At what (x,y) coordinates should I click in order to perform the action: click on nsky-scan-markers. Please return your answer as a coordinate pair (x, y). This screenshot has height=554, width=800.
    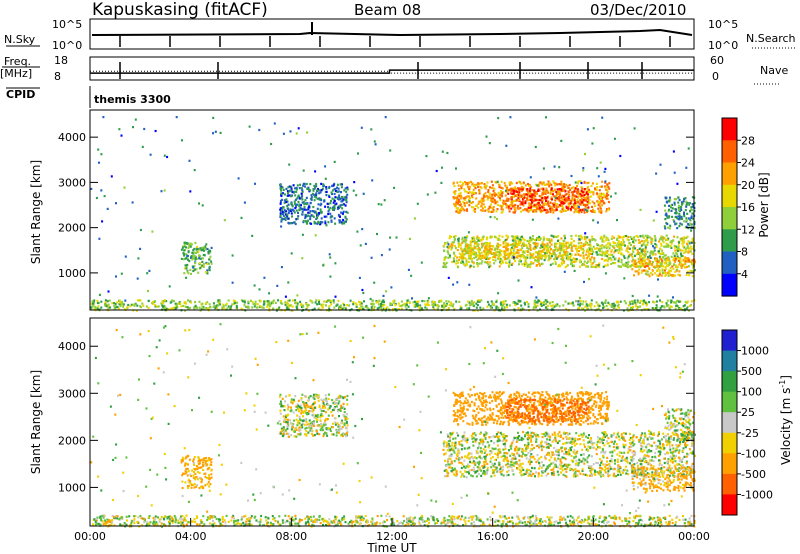
    Looking at the image, I should click on (395, 41).